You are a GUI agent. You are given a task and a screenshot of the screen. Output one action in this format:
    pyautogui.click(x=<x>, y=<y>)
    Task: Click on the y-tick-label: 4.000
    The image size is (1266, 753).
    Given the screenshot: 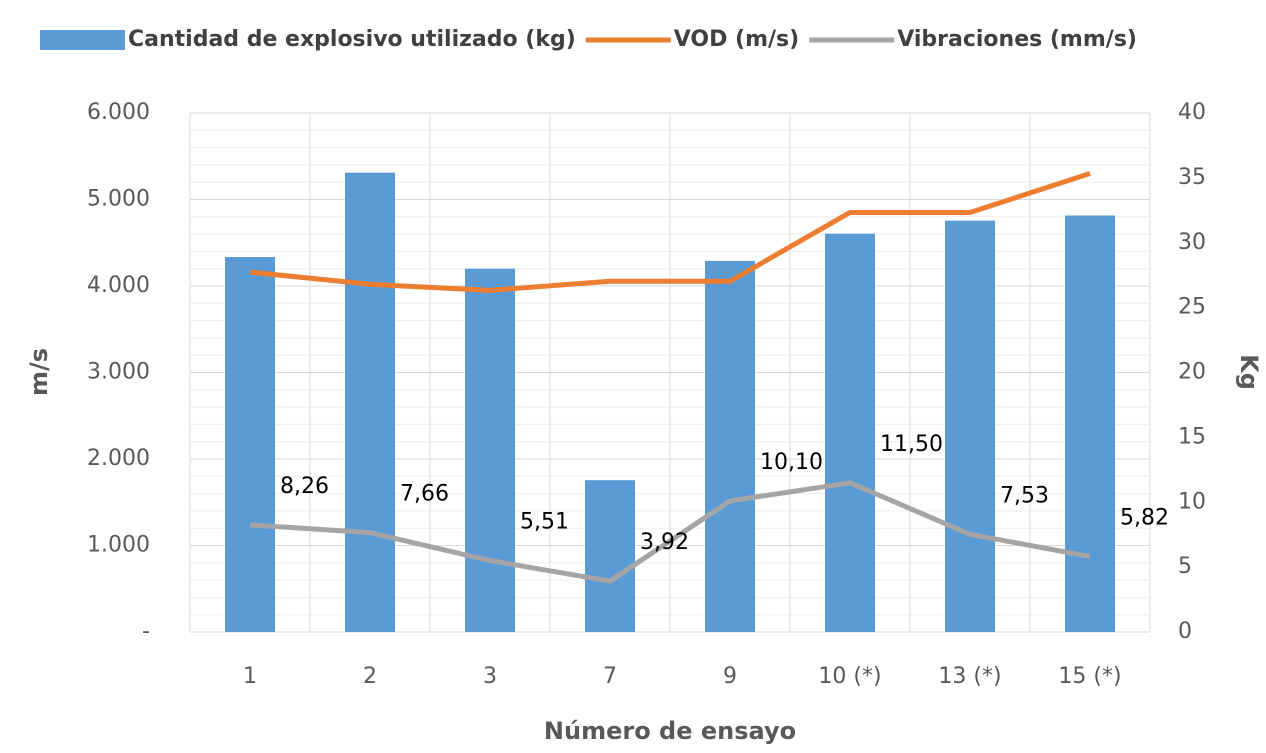 What is the action you would take?
    pyautogui.click(x=118, y=285)
    